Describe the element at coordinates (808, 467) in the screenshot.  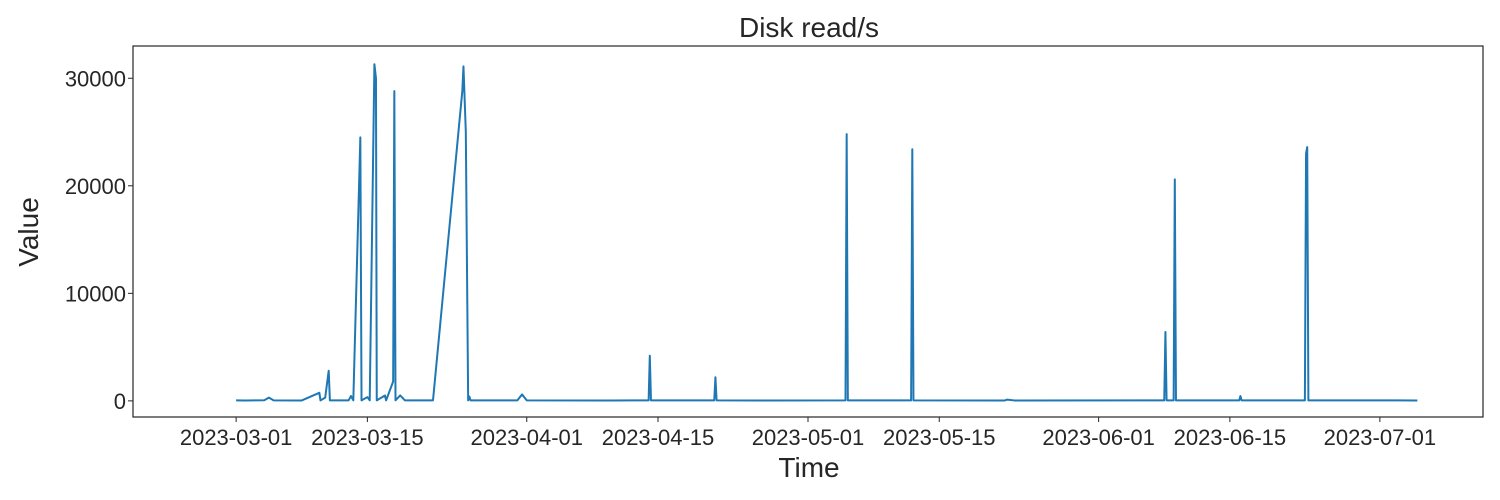
I see `x-axis-label: Time` at that location.